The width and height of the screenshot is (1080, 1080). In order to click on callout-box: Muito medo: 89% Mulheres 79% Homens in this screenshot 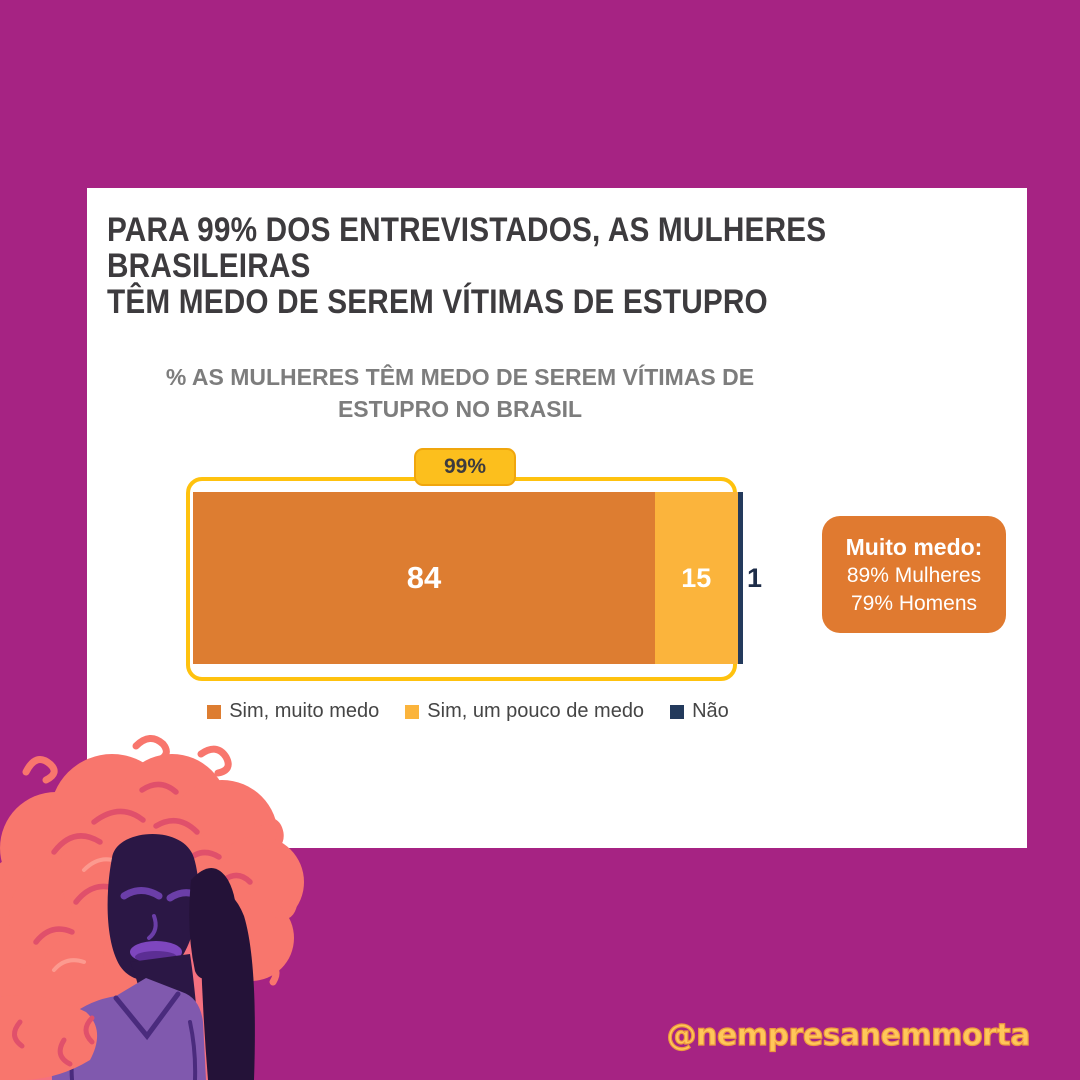, I will do `click(914, 574)`.